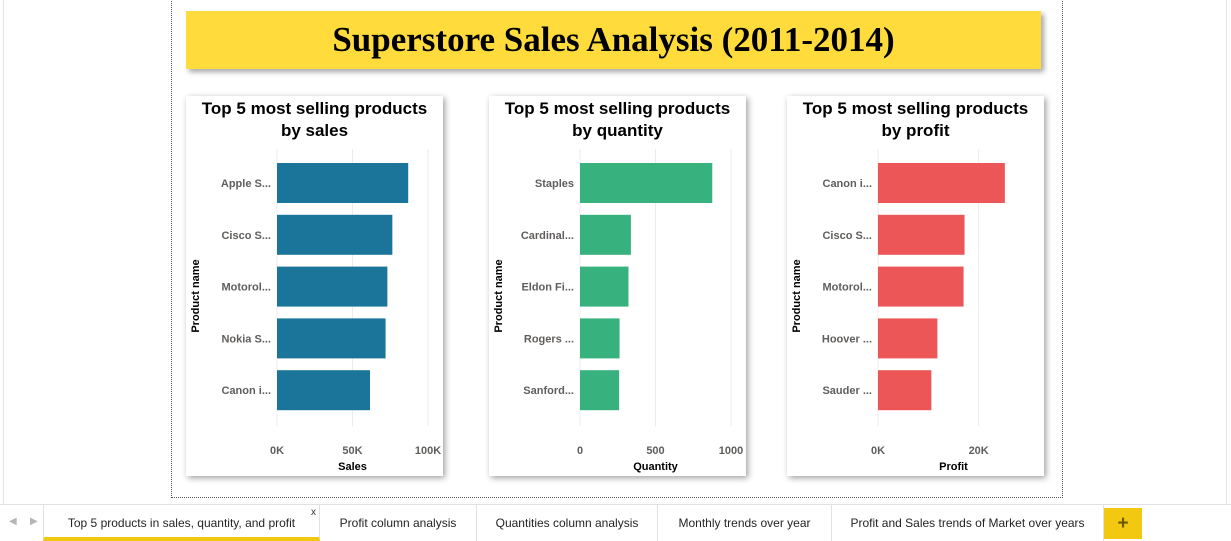  Describe the element at coordinates (34, 521) in the screenshot. I see `chevron-right-icon: ▶` at that location.